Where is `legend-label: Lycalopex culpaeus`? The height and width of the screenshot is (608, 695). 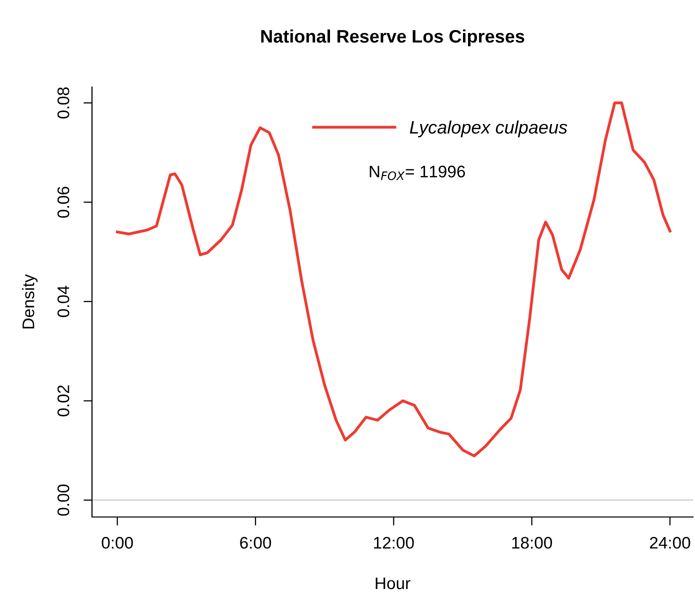
legend-label: Lycalopex culpaeus is located at coordinates (489, 129).